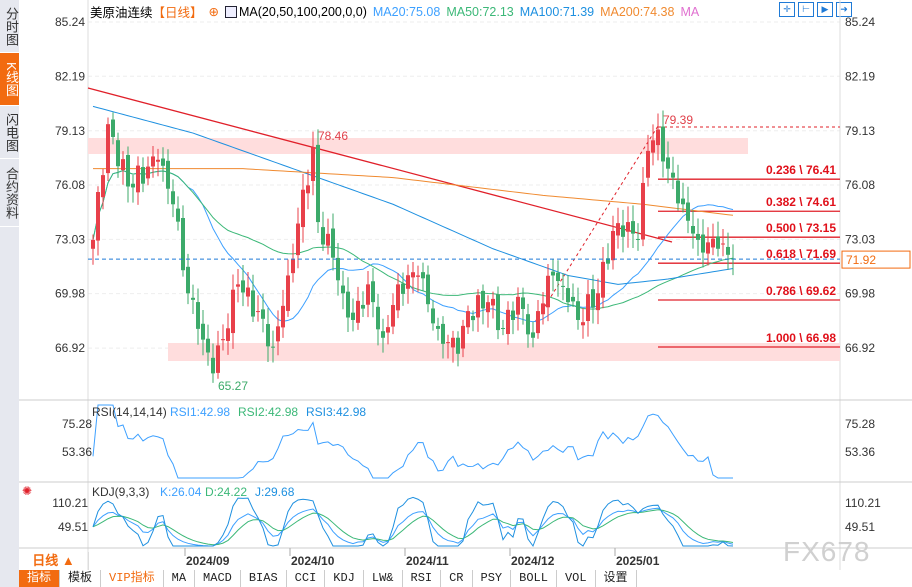 The height and width of the screenshot is (587, 912). I want to click on indicator-tab-6: CCI, so click(306, 578).